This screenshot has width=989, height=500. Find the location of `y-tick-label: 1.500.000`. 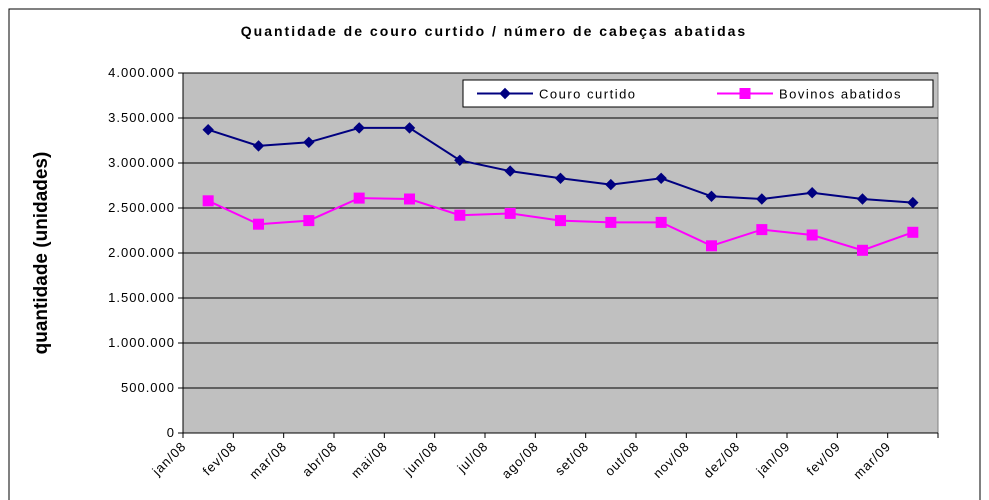

y-tick-label: 1.500.000 is located at coordinates (141, 297).